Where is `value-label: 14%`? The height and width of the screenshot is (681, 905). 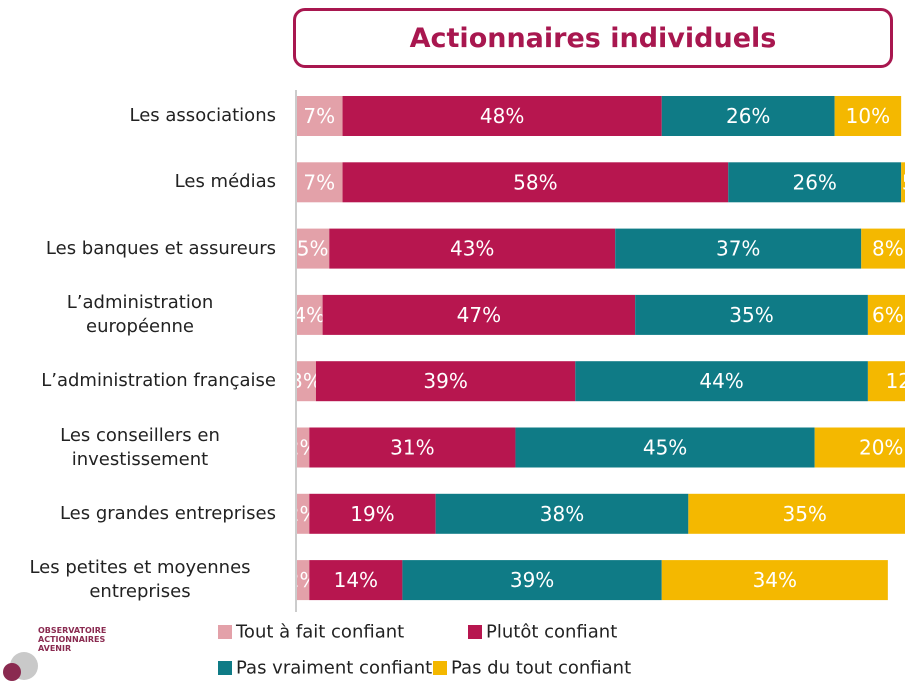 value-label: 14% is located at coordinates (356, 580).